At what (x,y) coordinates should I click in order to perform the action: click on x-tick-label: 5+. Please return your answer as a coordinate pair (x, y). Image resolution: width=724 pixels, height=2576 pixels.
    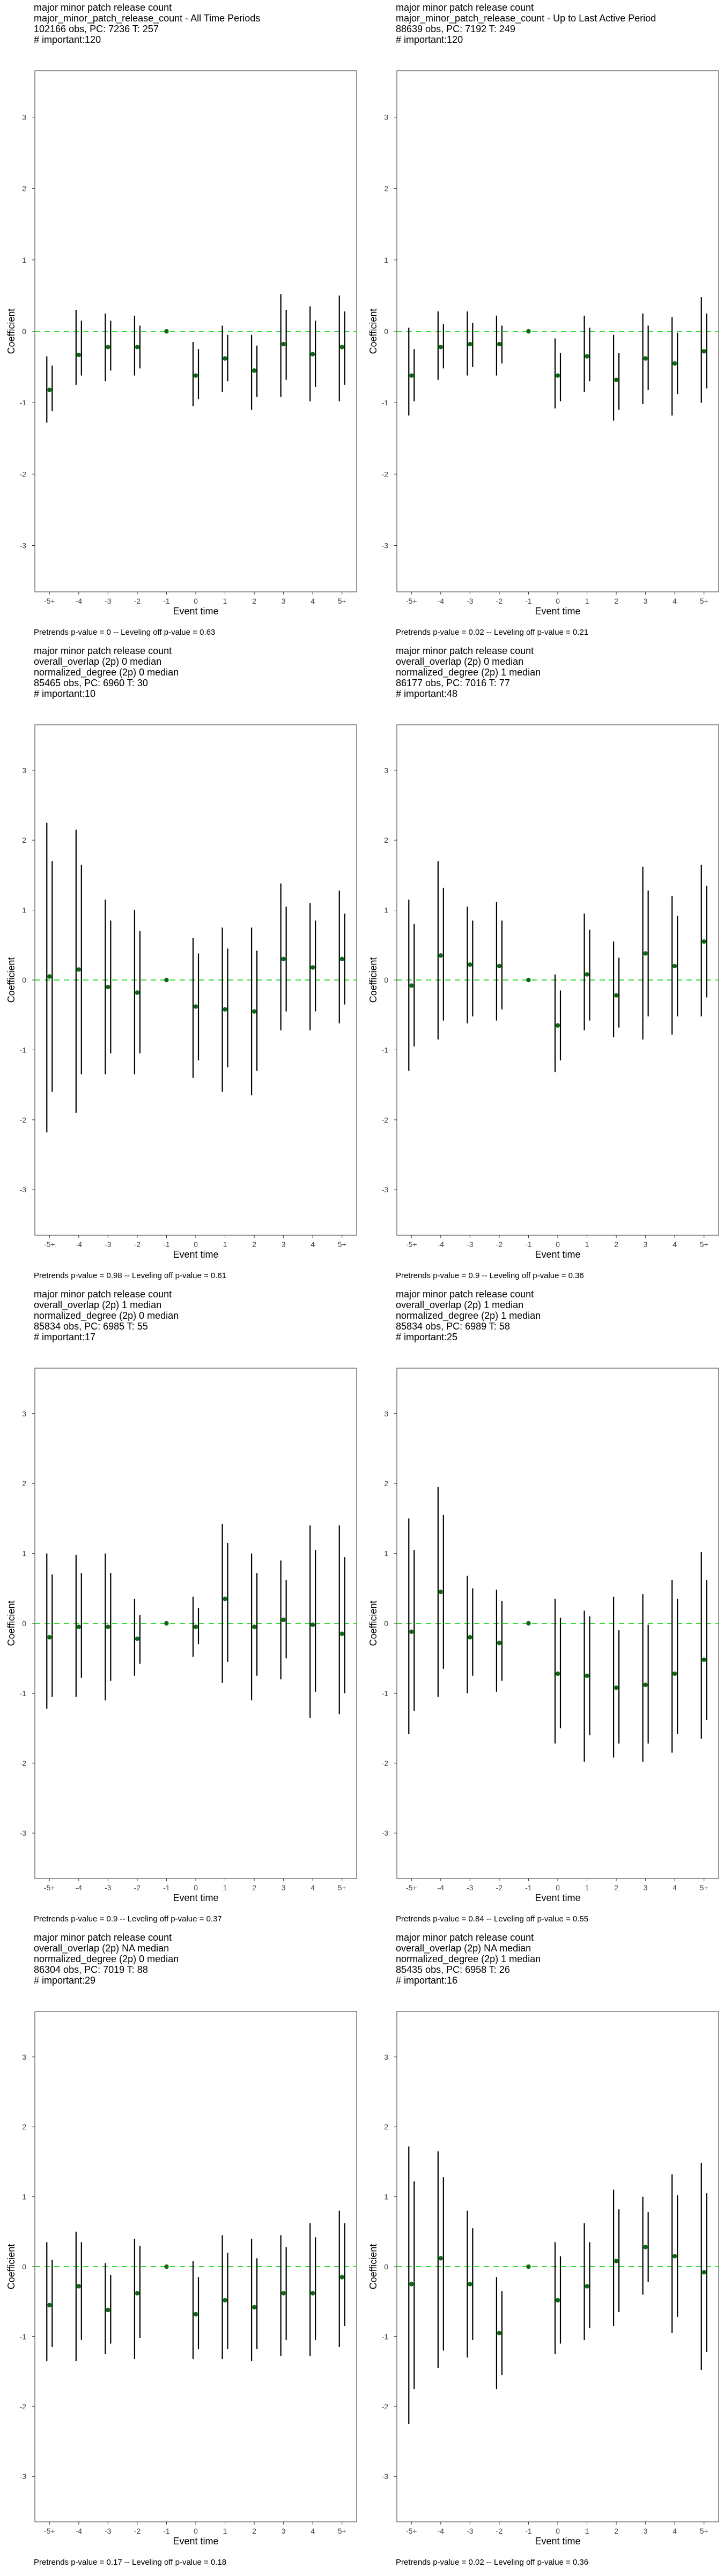
    Looking at the image, I should click on (704, 1244).